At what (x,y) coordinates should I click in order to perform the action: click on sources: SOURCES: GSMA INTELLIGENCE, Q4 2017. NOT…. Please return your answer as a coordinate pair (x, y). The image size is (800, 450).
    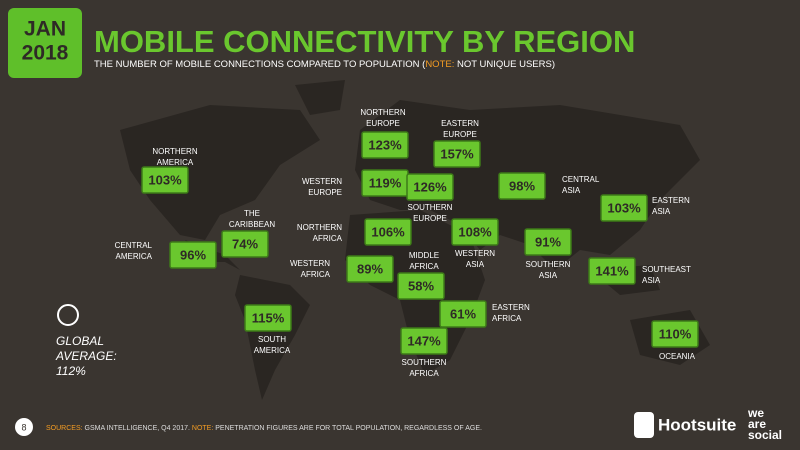
    Looking at the image, I should click on (264, 428).